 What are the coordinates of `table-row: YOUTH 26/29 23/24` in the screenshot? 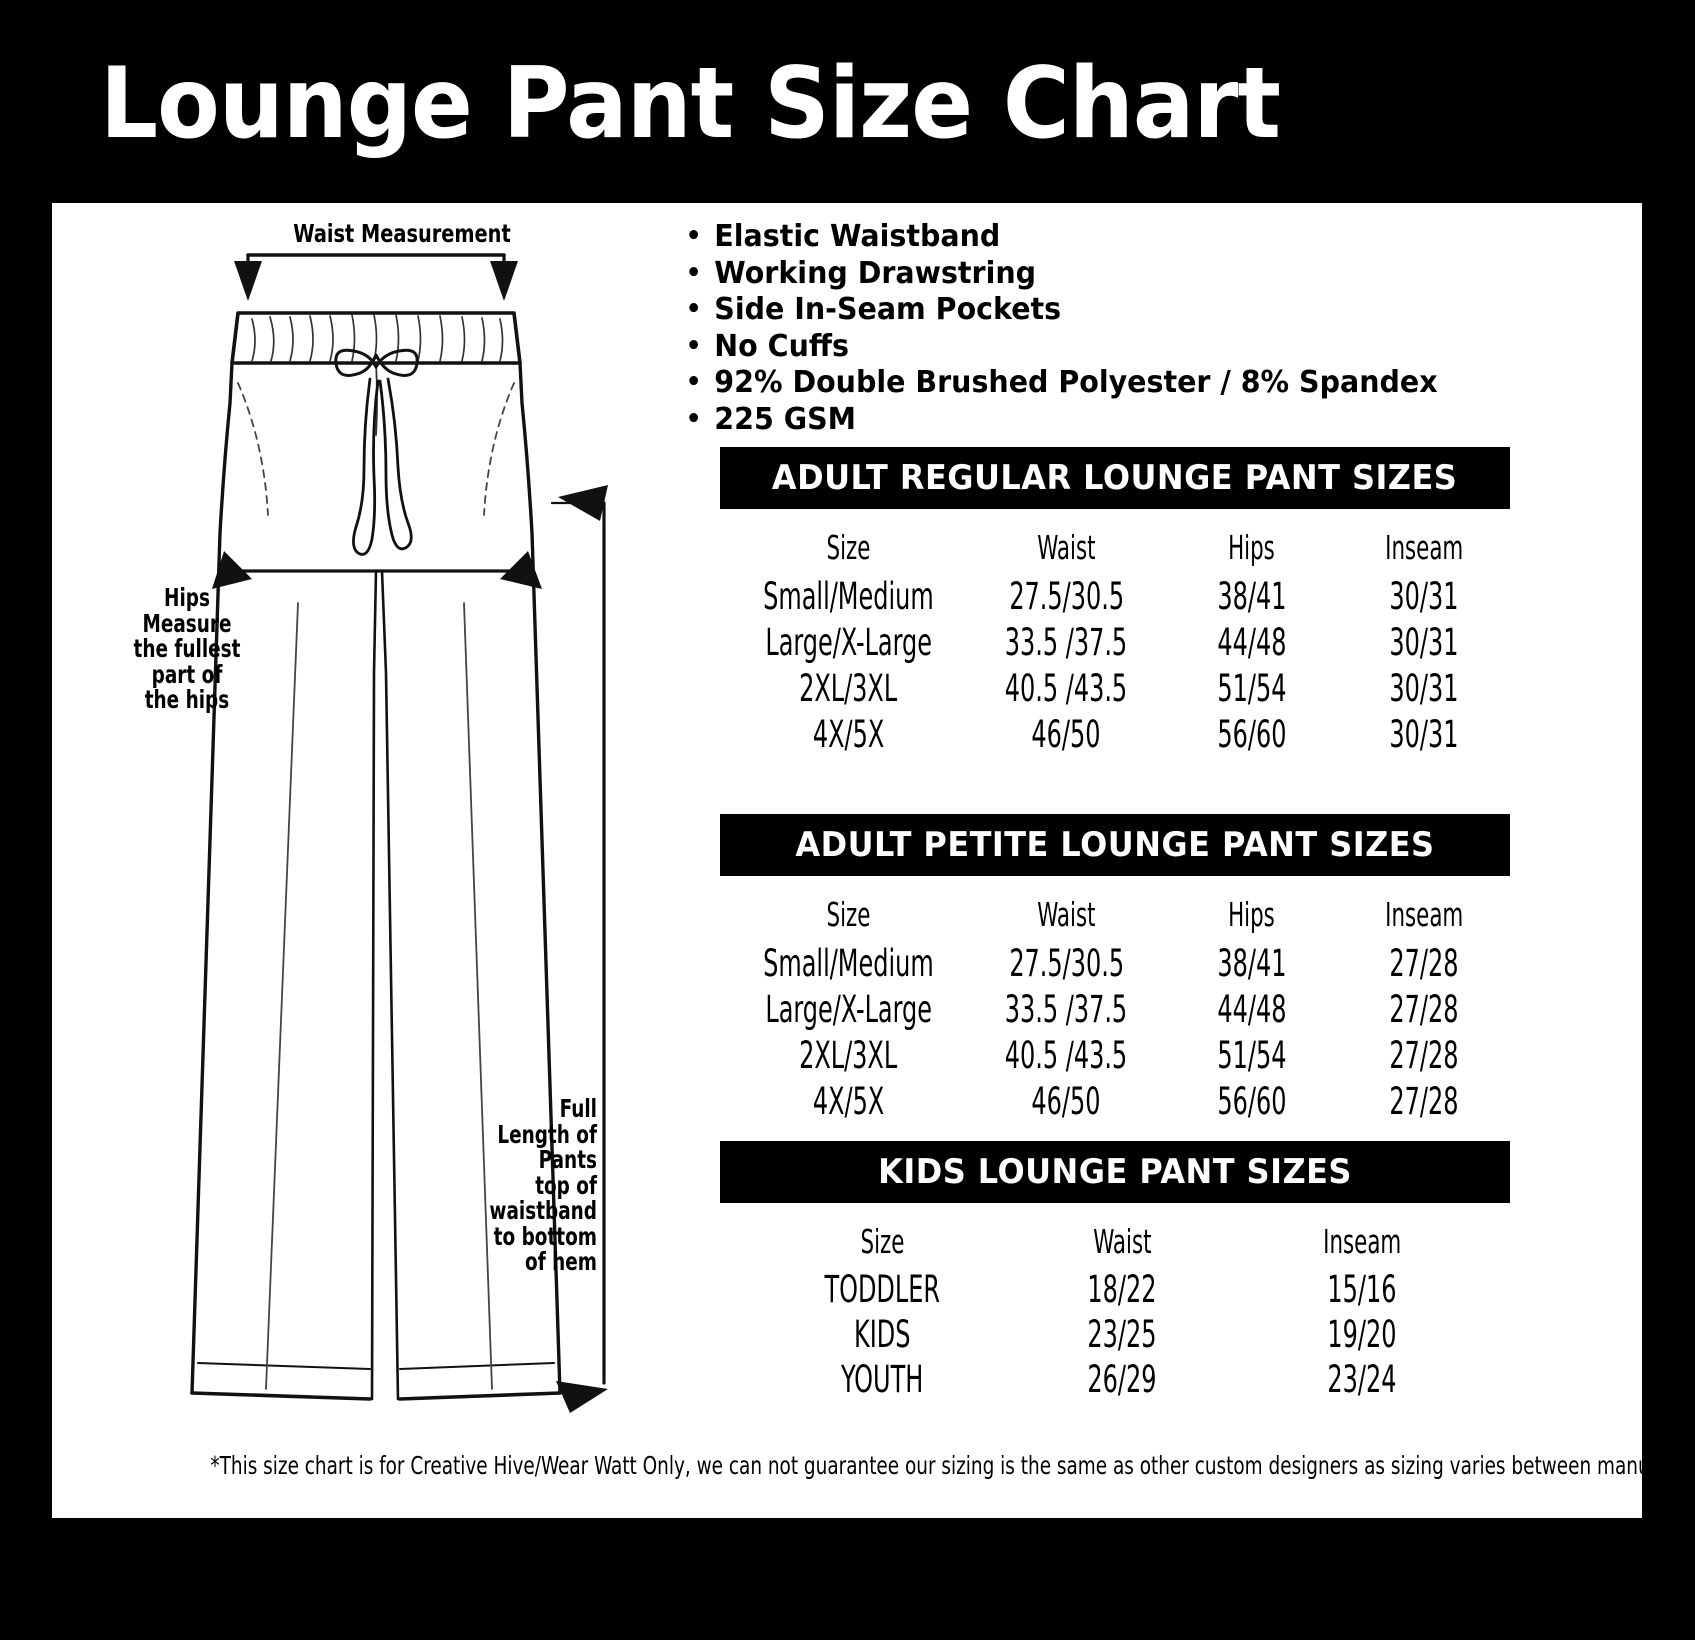 It's located at (1122, 1379).